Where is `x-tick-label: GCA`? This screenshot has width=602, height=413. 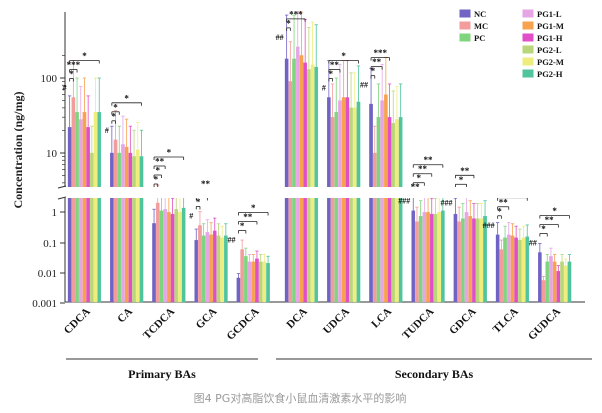
x-tick-label: GCA is located at coordinates (207, 319).